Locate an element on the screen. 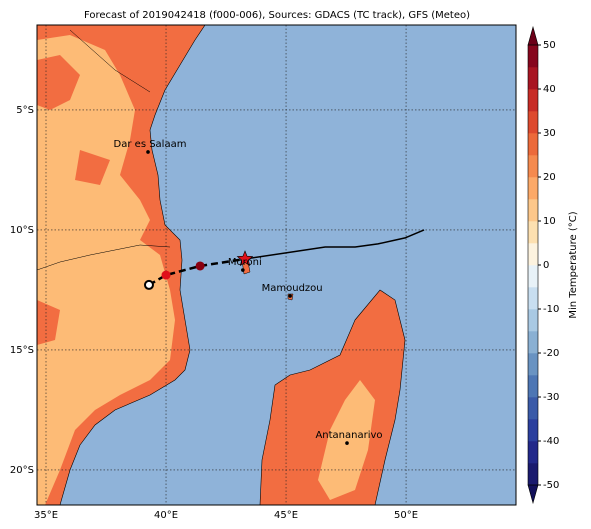  city-label: Mamoudzou is located at coordinates (292, 288).